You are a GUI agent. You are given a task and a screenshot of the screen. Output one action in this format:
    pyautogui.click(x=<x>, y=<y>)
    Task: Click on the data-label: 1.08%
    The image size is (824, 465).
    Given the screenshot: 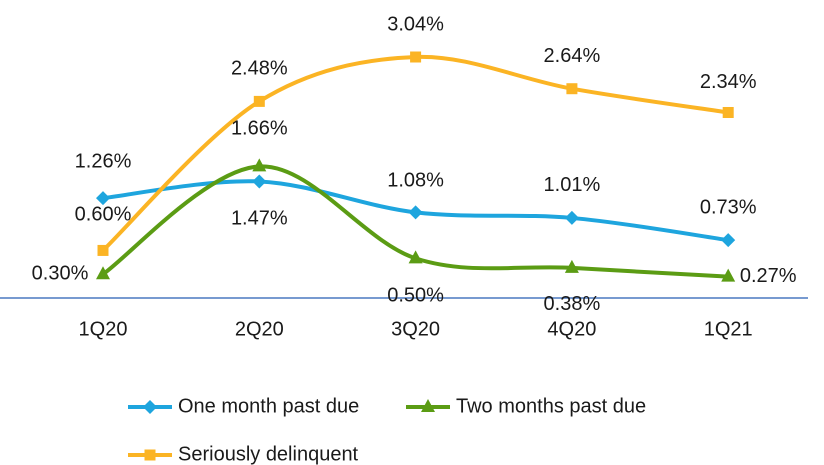 What is the action you would take?
    pyautogui.click(x=415, y=181)
    